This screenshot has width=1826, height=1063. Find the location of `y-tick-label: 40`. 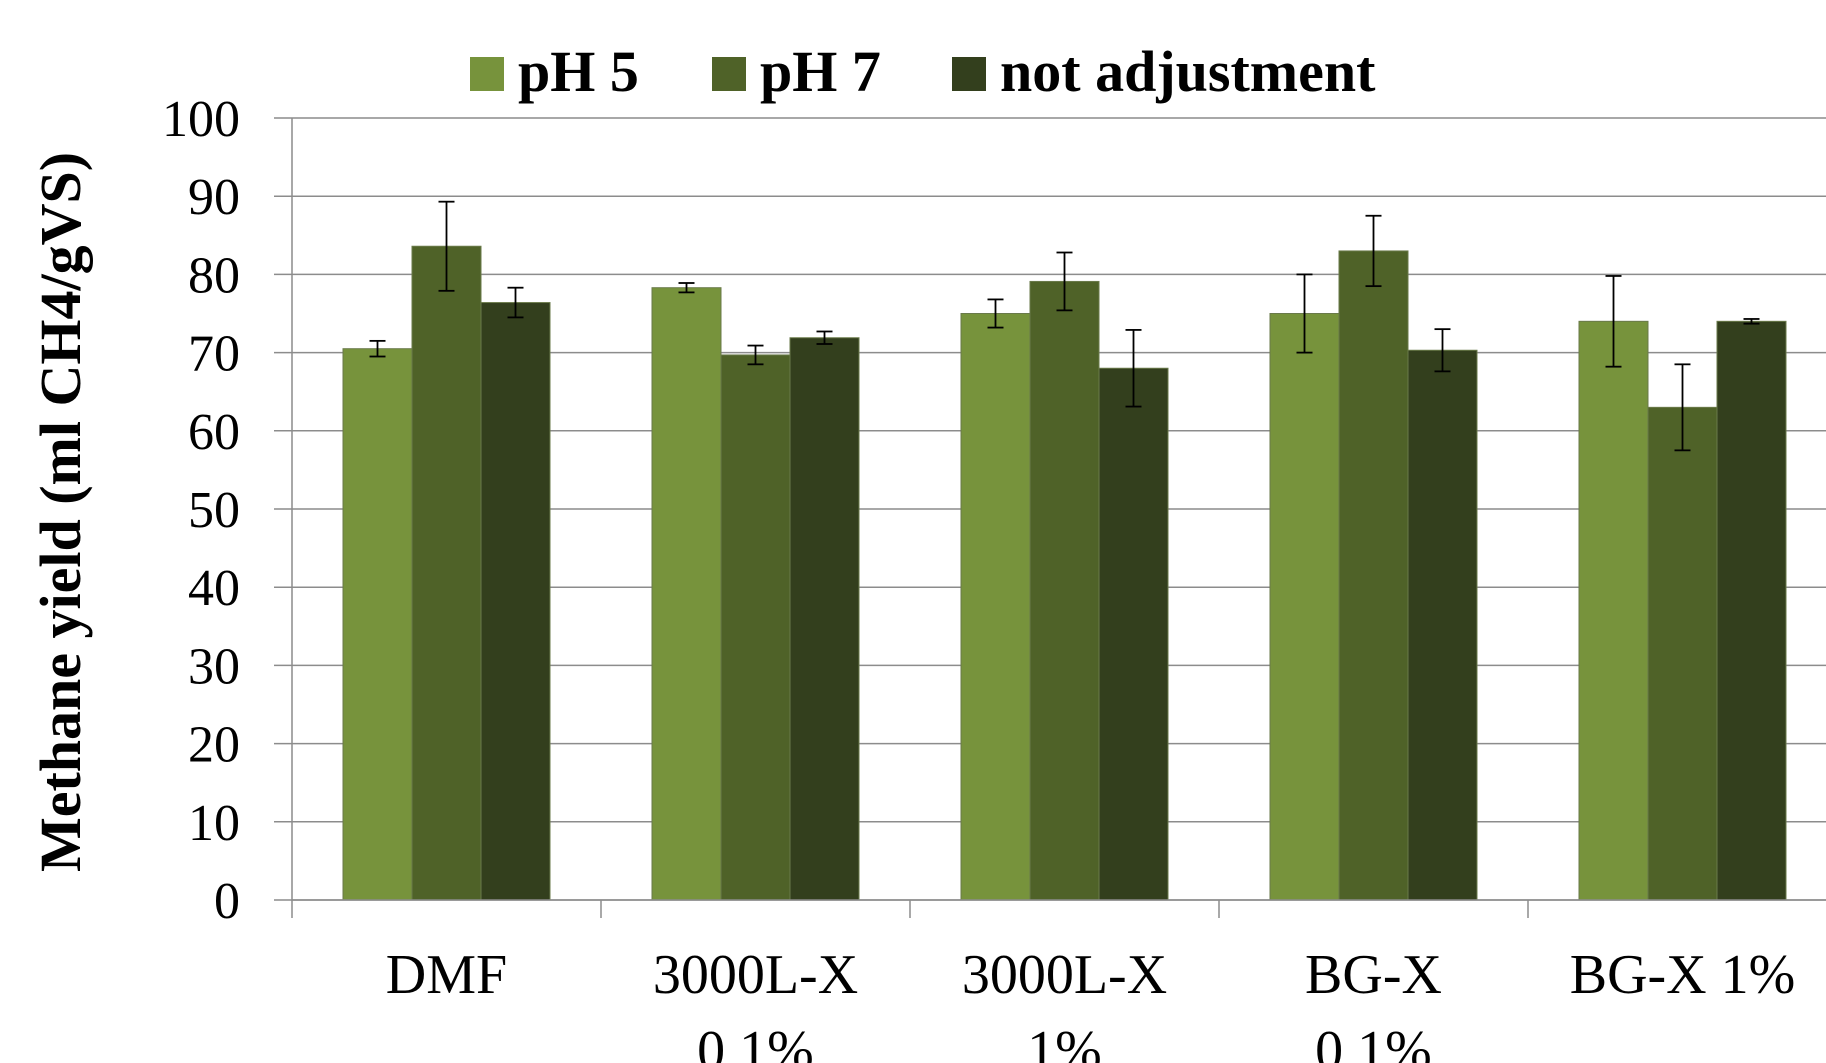

y-tick-label: 40 is located at coordinates (214, 588).